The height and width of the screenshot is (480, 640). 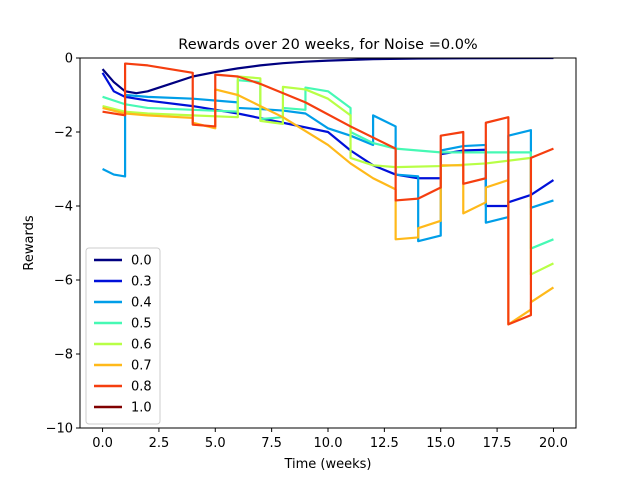 I want to click on y-axis: 0 −2 −4 −6 −8 −10, so click(x=63, y=244).